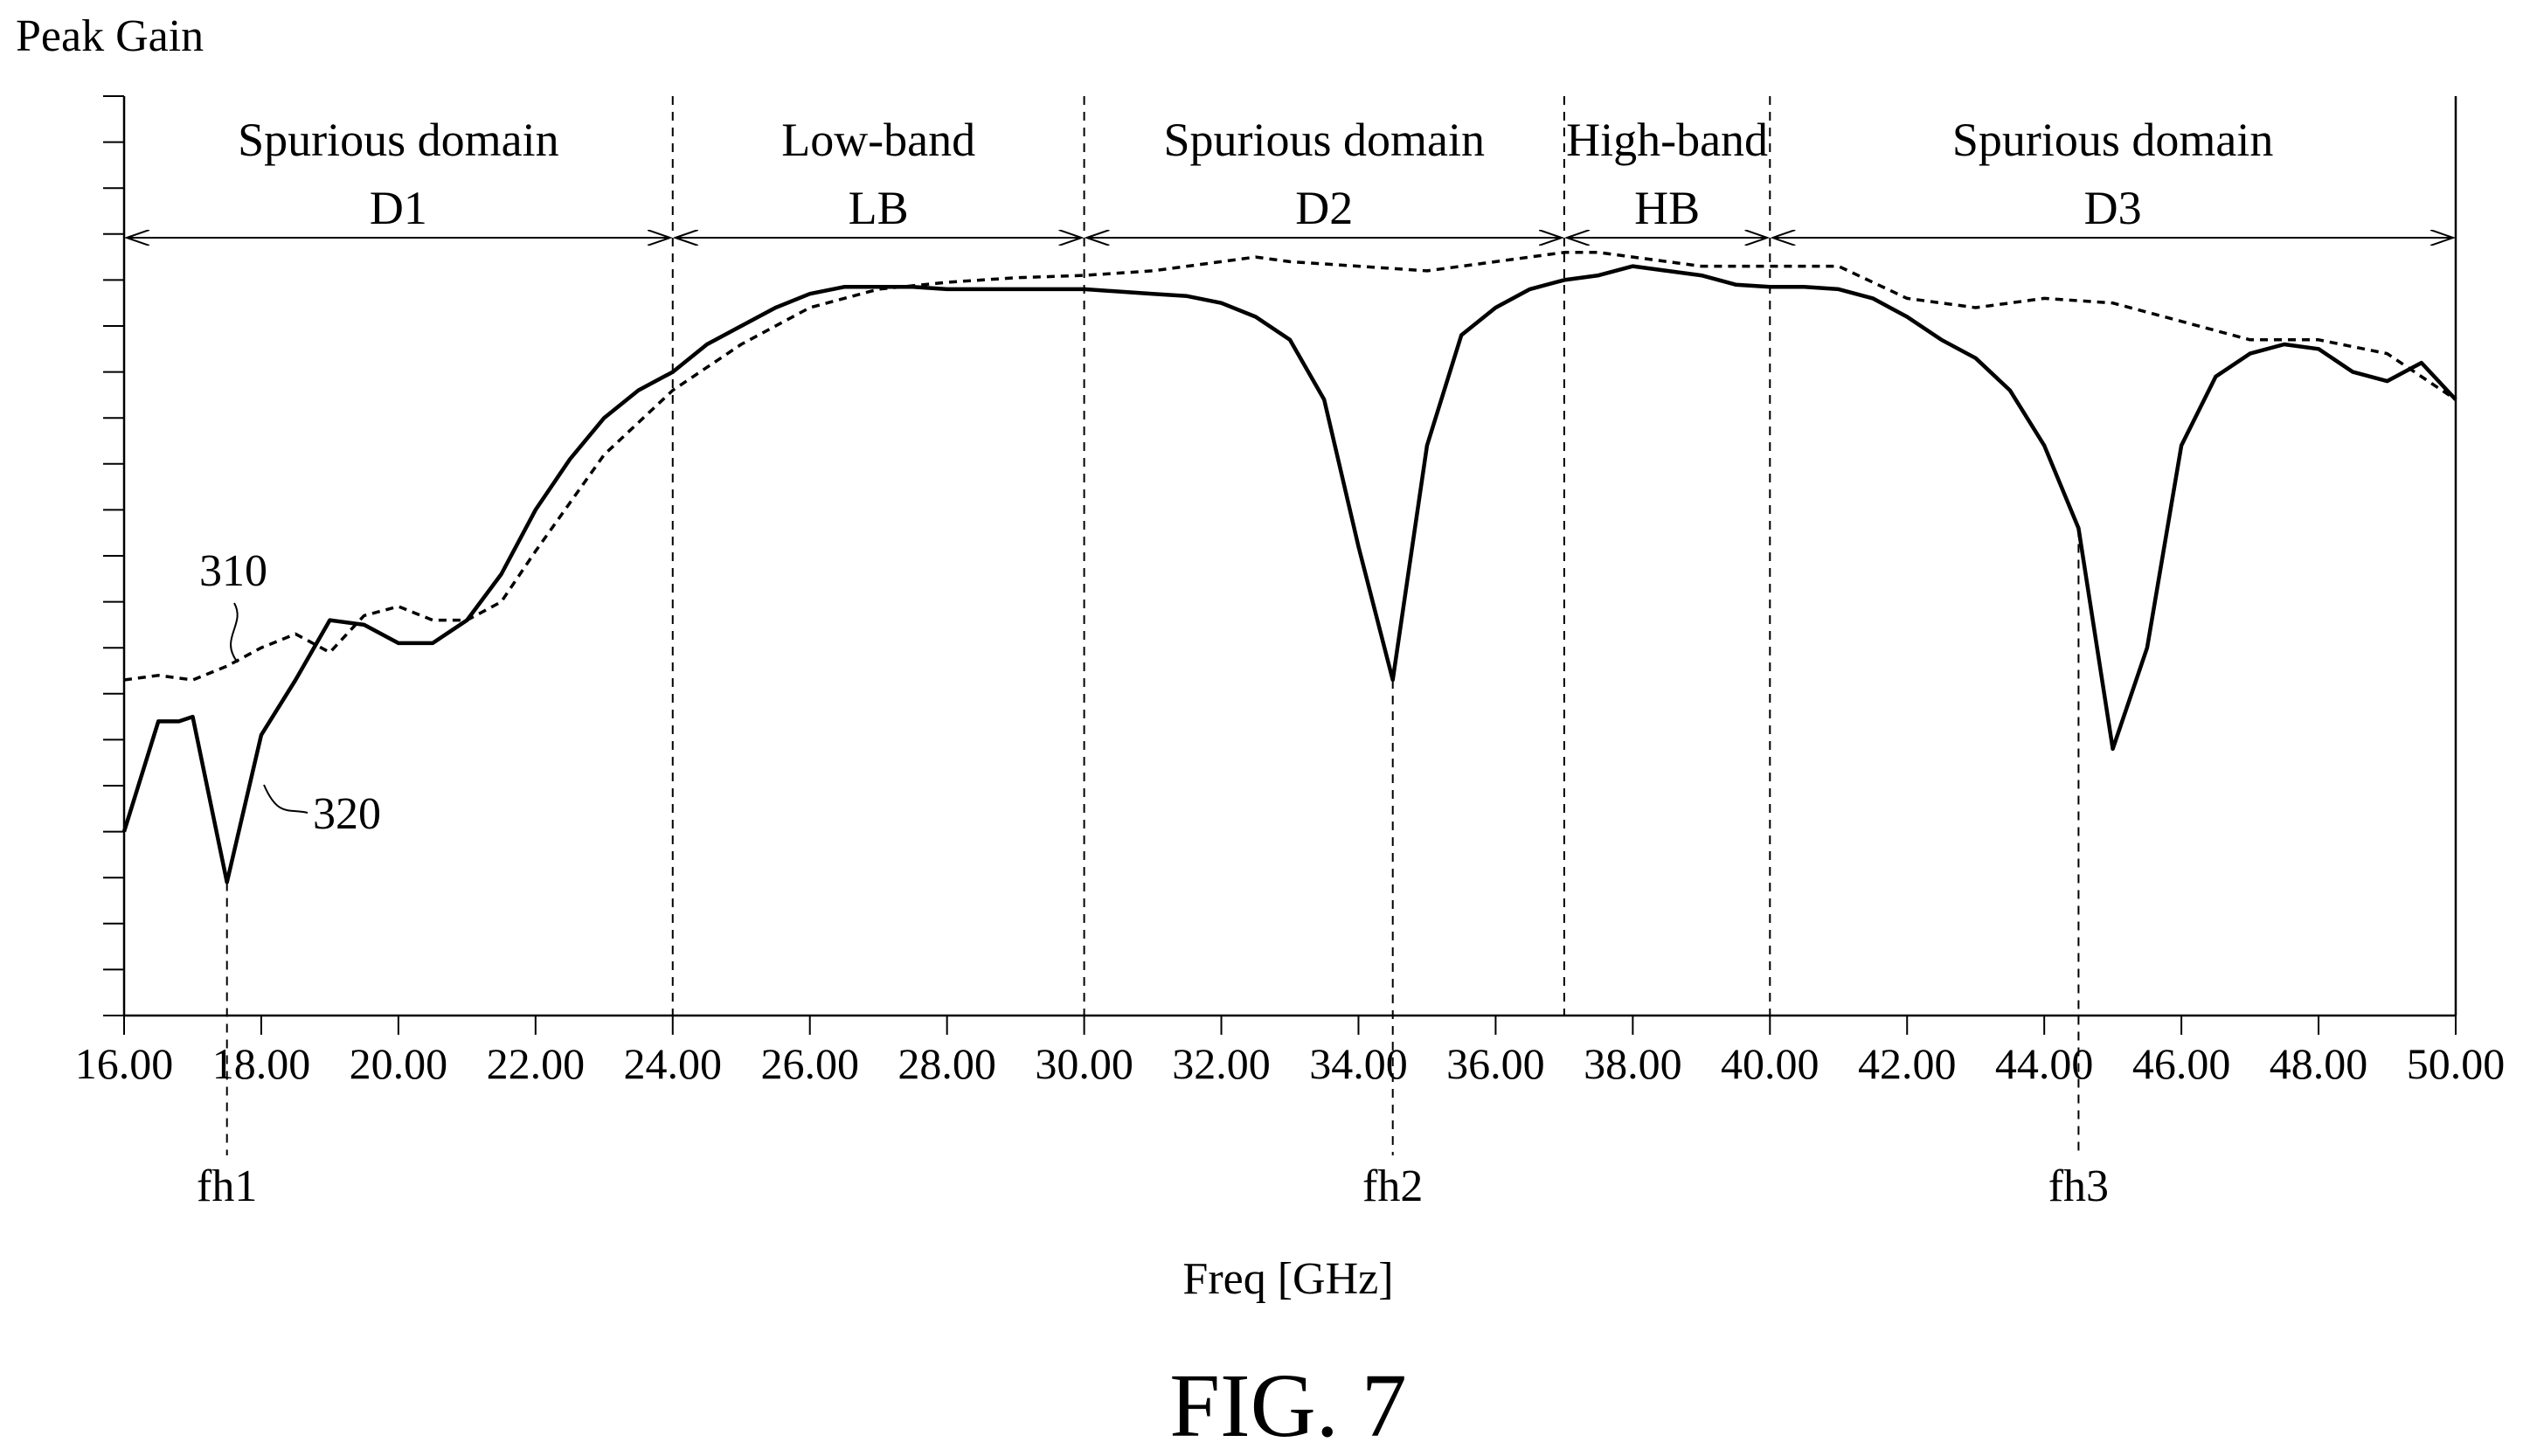 The width and height of the screenshot is (2523, 1456). What do you see at coordinates (347, 814) in the screenshot?
I see `series-320-label: 320` at bounding box center [347, 814].